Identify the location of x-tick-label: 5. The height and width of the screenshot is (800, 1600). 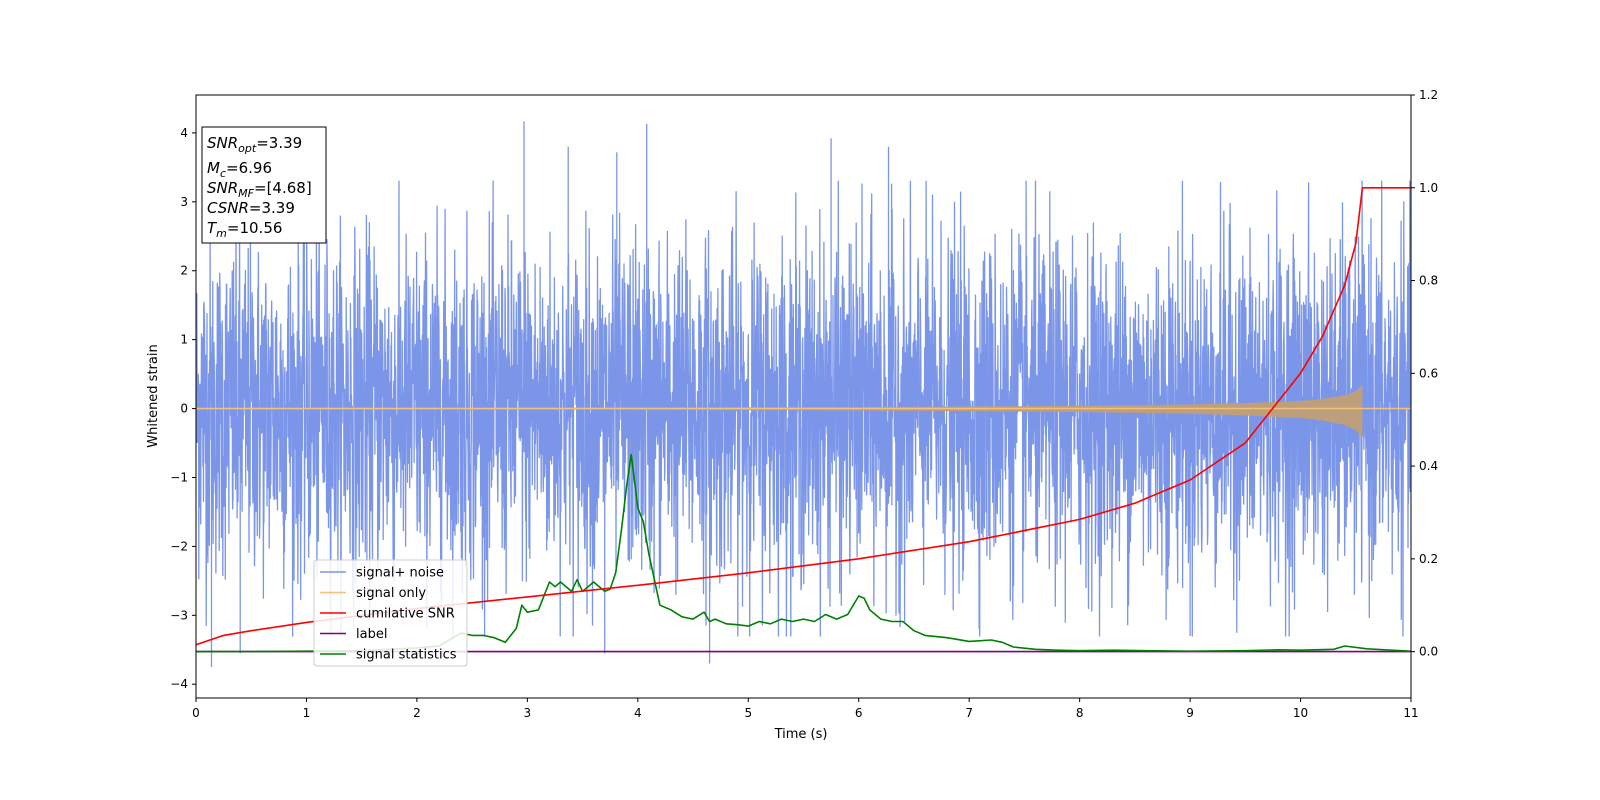
(748, 713).